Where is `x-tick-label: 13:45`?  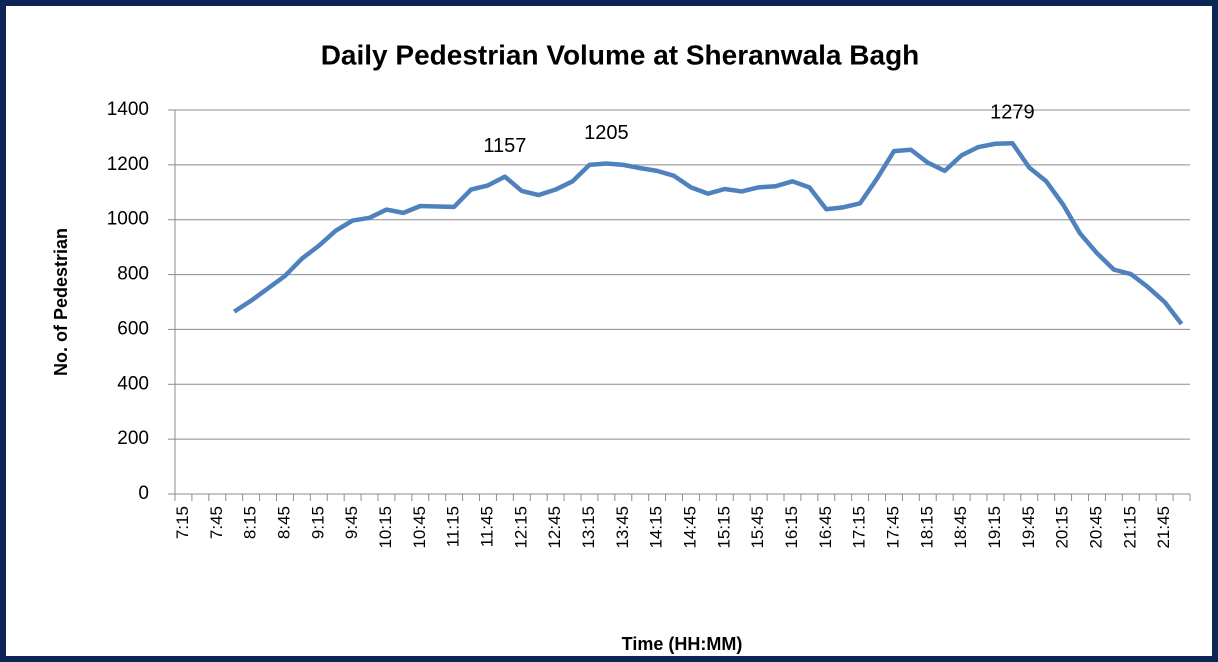 x-tick-label: 13:45 is located at coordinates (622, 527).